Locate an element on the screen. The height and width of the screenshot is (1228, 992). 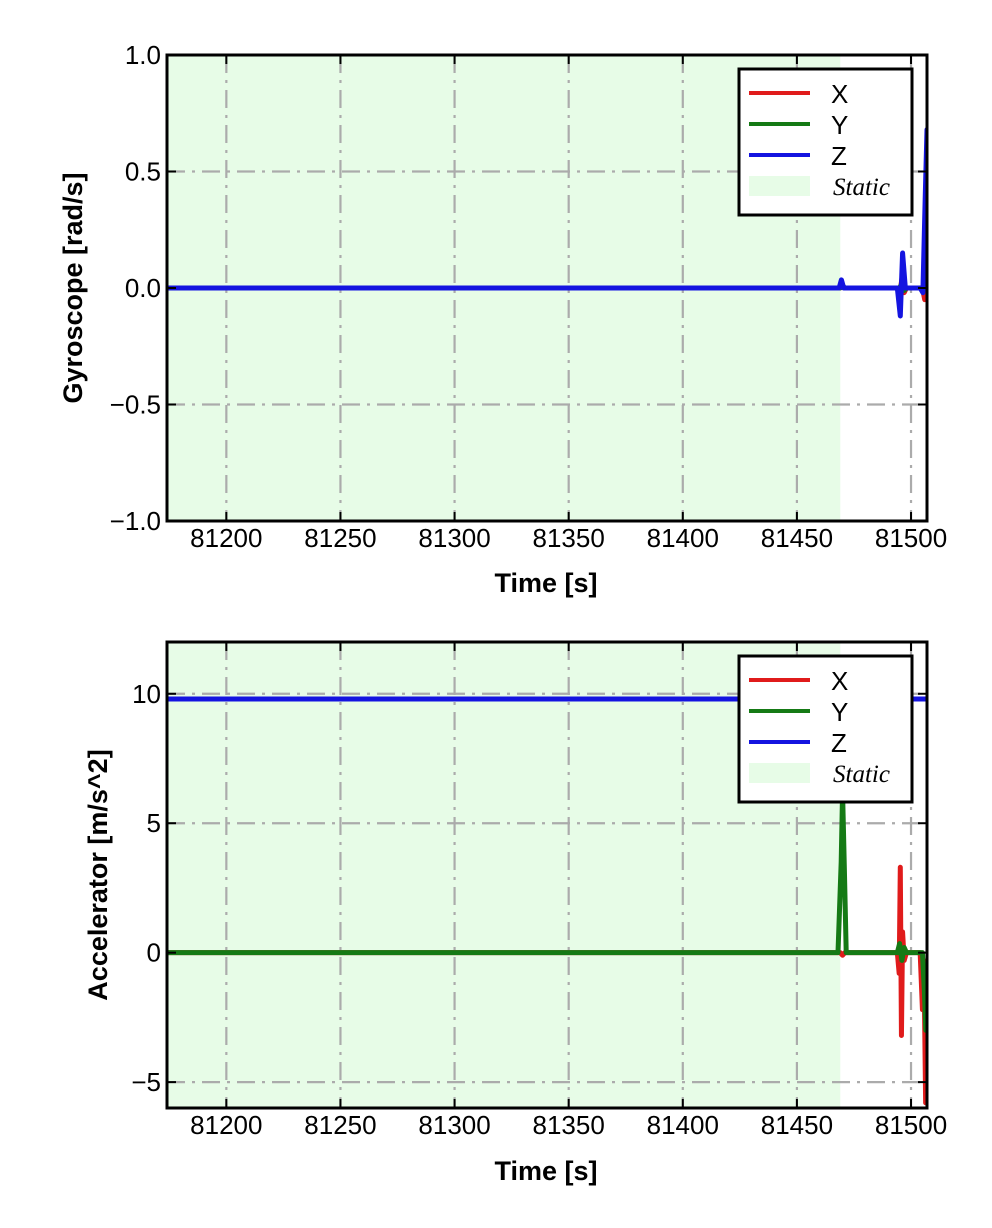
y-tick-label: 0 is located at coordinates (154, 953).